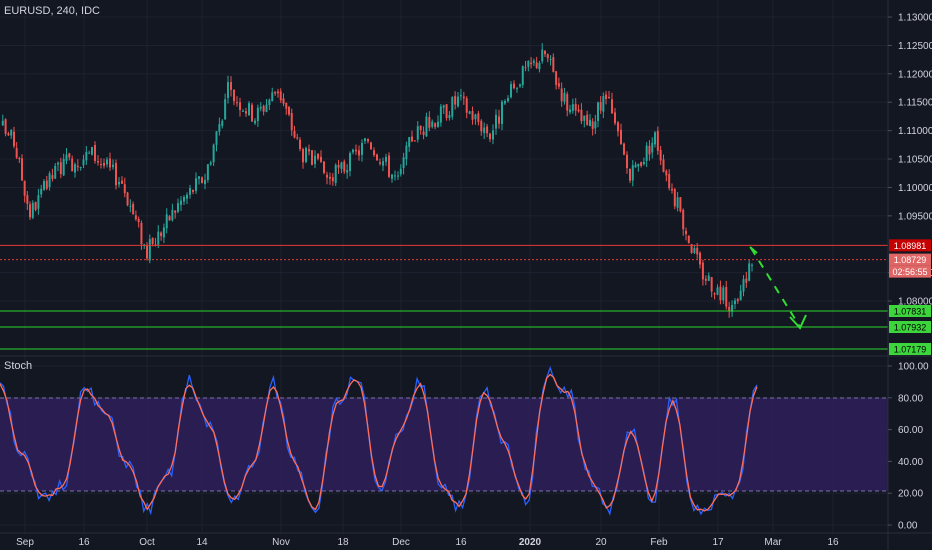 This screenshot has width=932, height=550. Describe the element at coordinates (530, 542) in the screenshot. I see `time-tick-label: 2020` at that location.